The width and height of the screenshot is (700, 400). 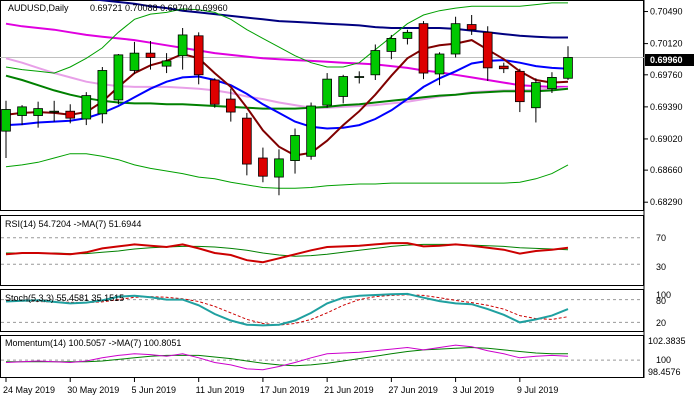 What do you see at coordinates (666, 202) in the screenshot?
I see `price-tick-label: 0.68290` at bounding box center [666, 202].